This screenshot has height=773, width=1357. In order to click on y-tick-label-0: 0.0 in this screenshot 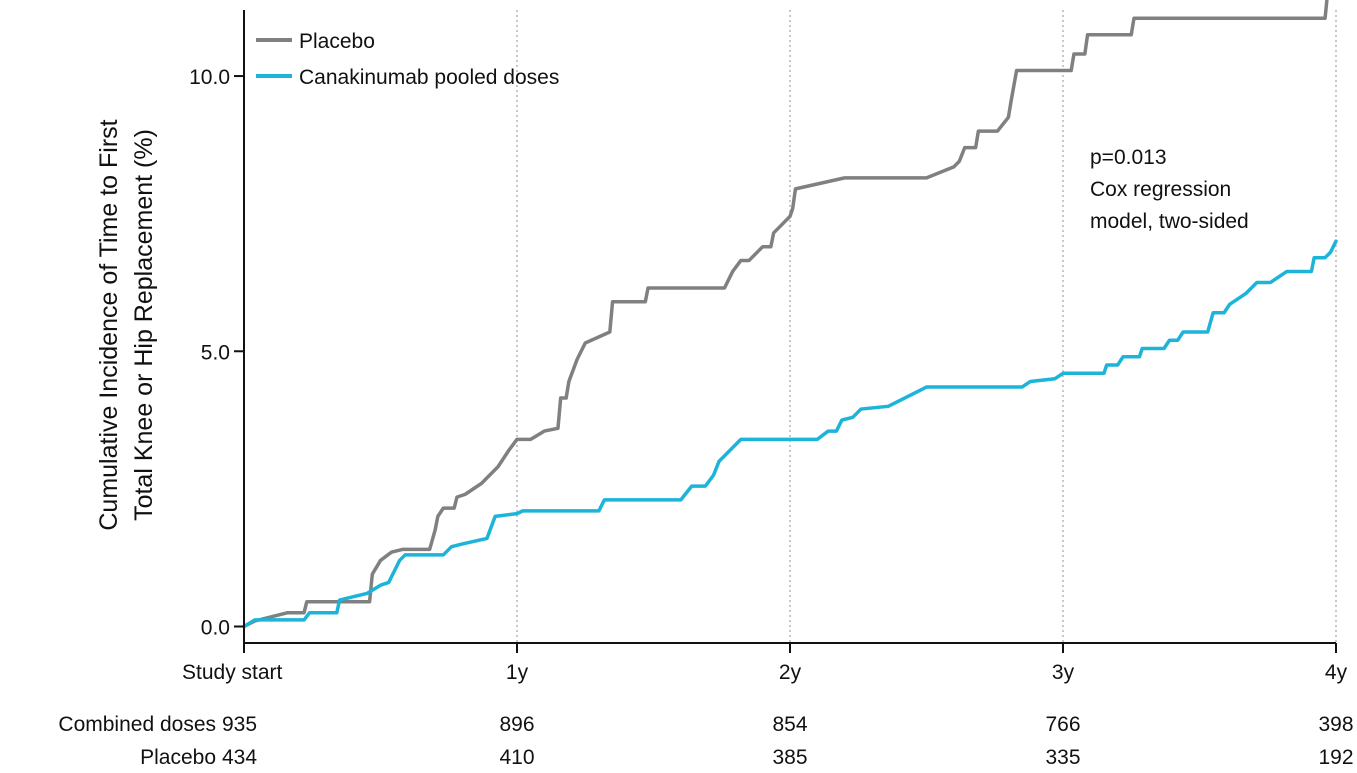, I will do `click(215, 627)`.